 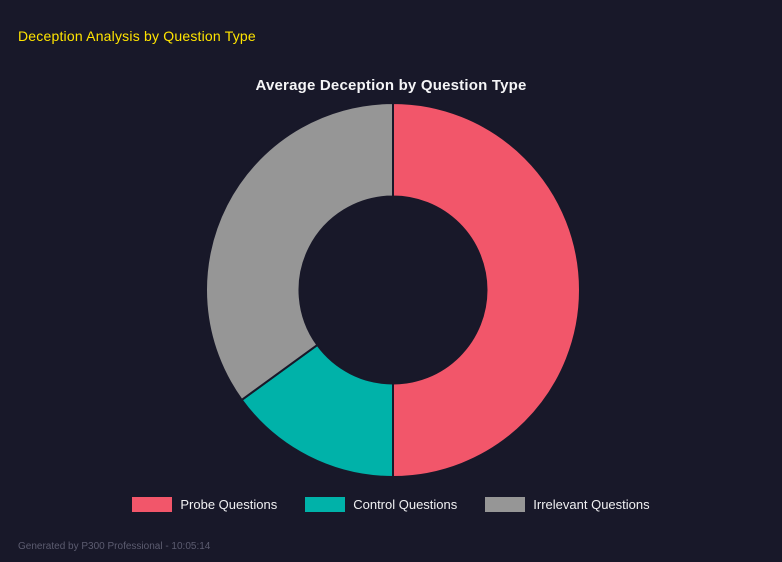 What do you see at coordinates (591, 504) in the screenshot?
I see `legend-label-irrelevant: Irrelevant Questions` at bounding box center [591, 504].